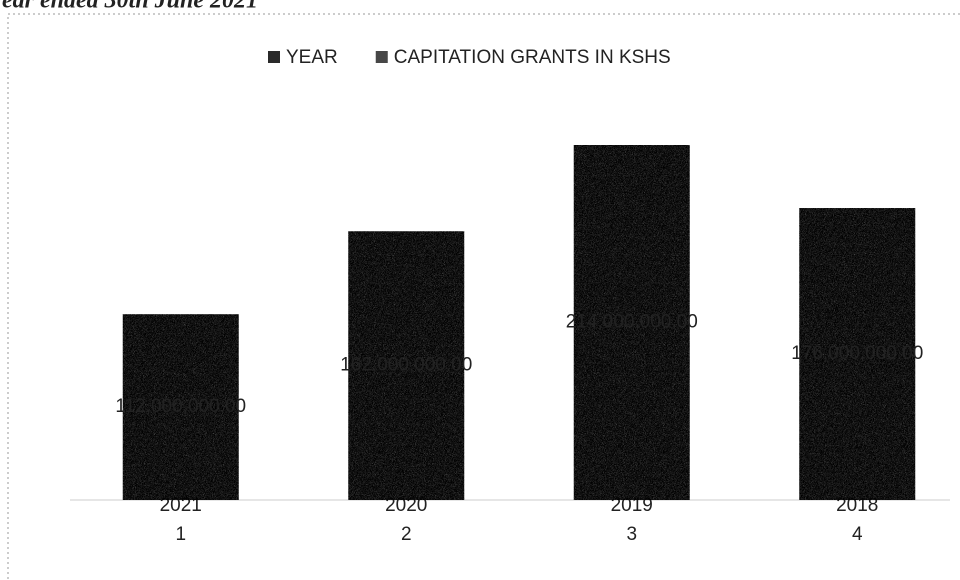 This screenshot has width=960, height=580. Describe the element at coordinates (857, 534) in the screenshot. I see `x-tick-label: 4` at that location.